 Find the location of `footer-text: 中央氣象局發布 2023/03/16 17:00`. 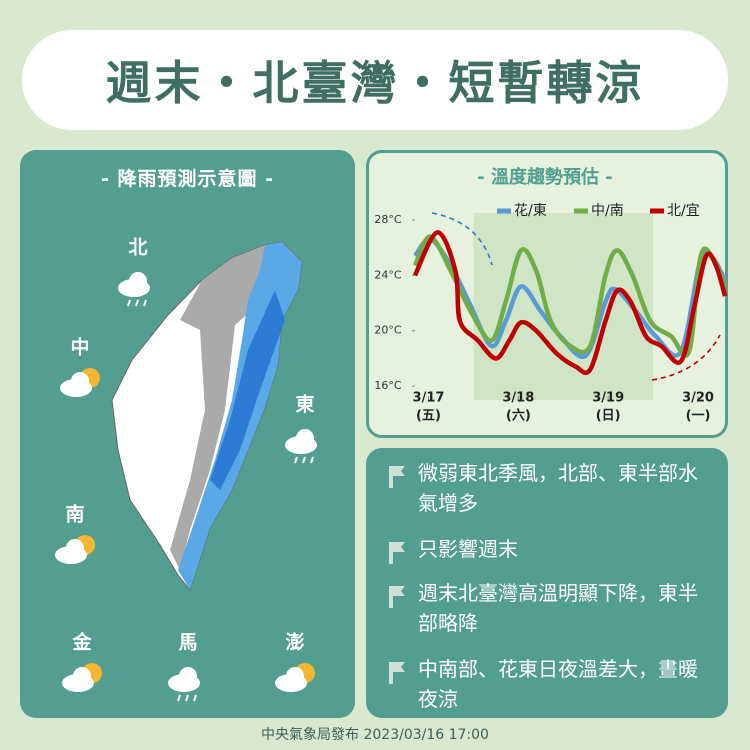

footer-text: 中央氣象局發布 2023/03/16 17:00 is located at coordinates (375, 735).